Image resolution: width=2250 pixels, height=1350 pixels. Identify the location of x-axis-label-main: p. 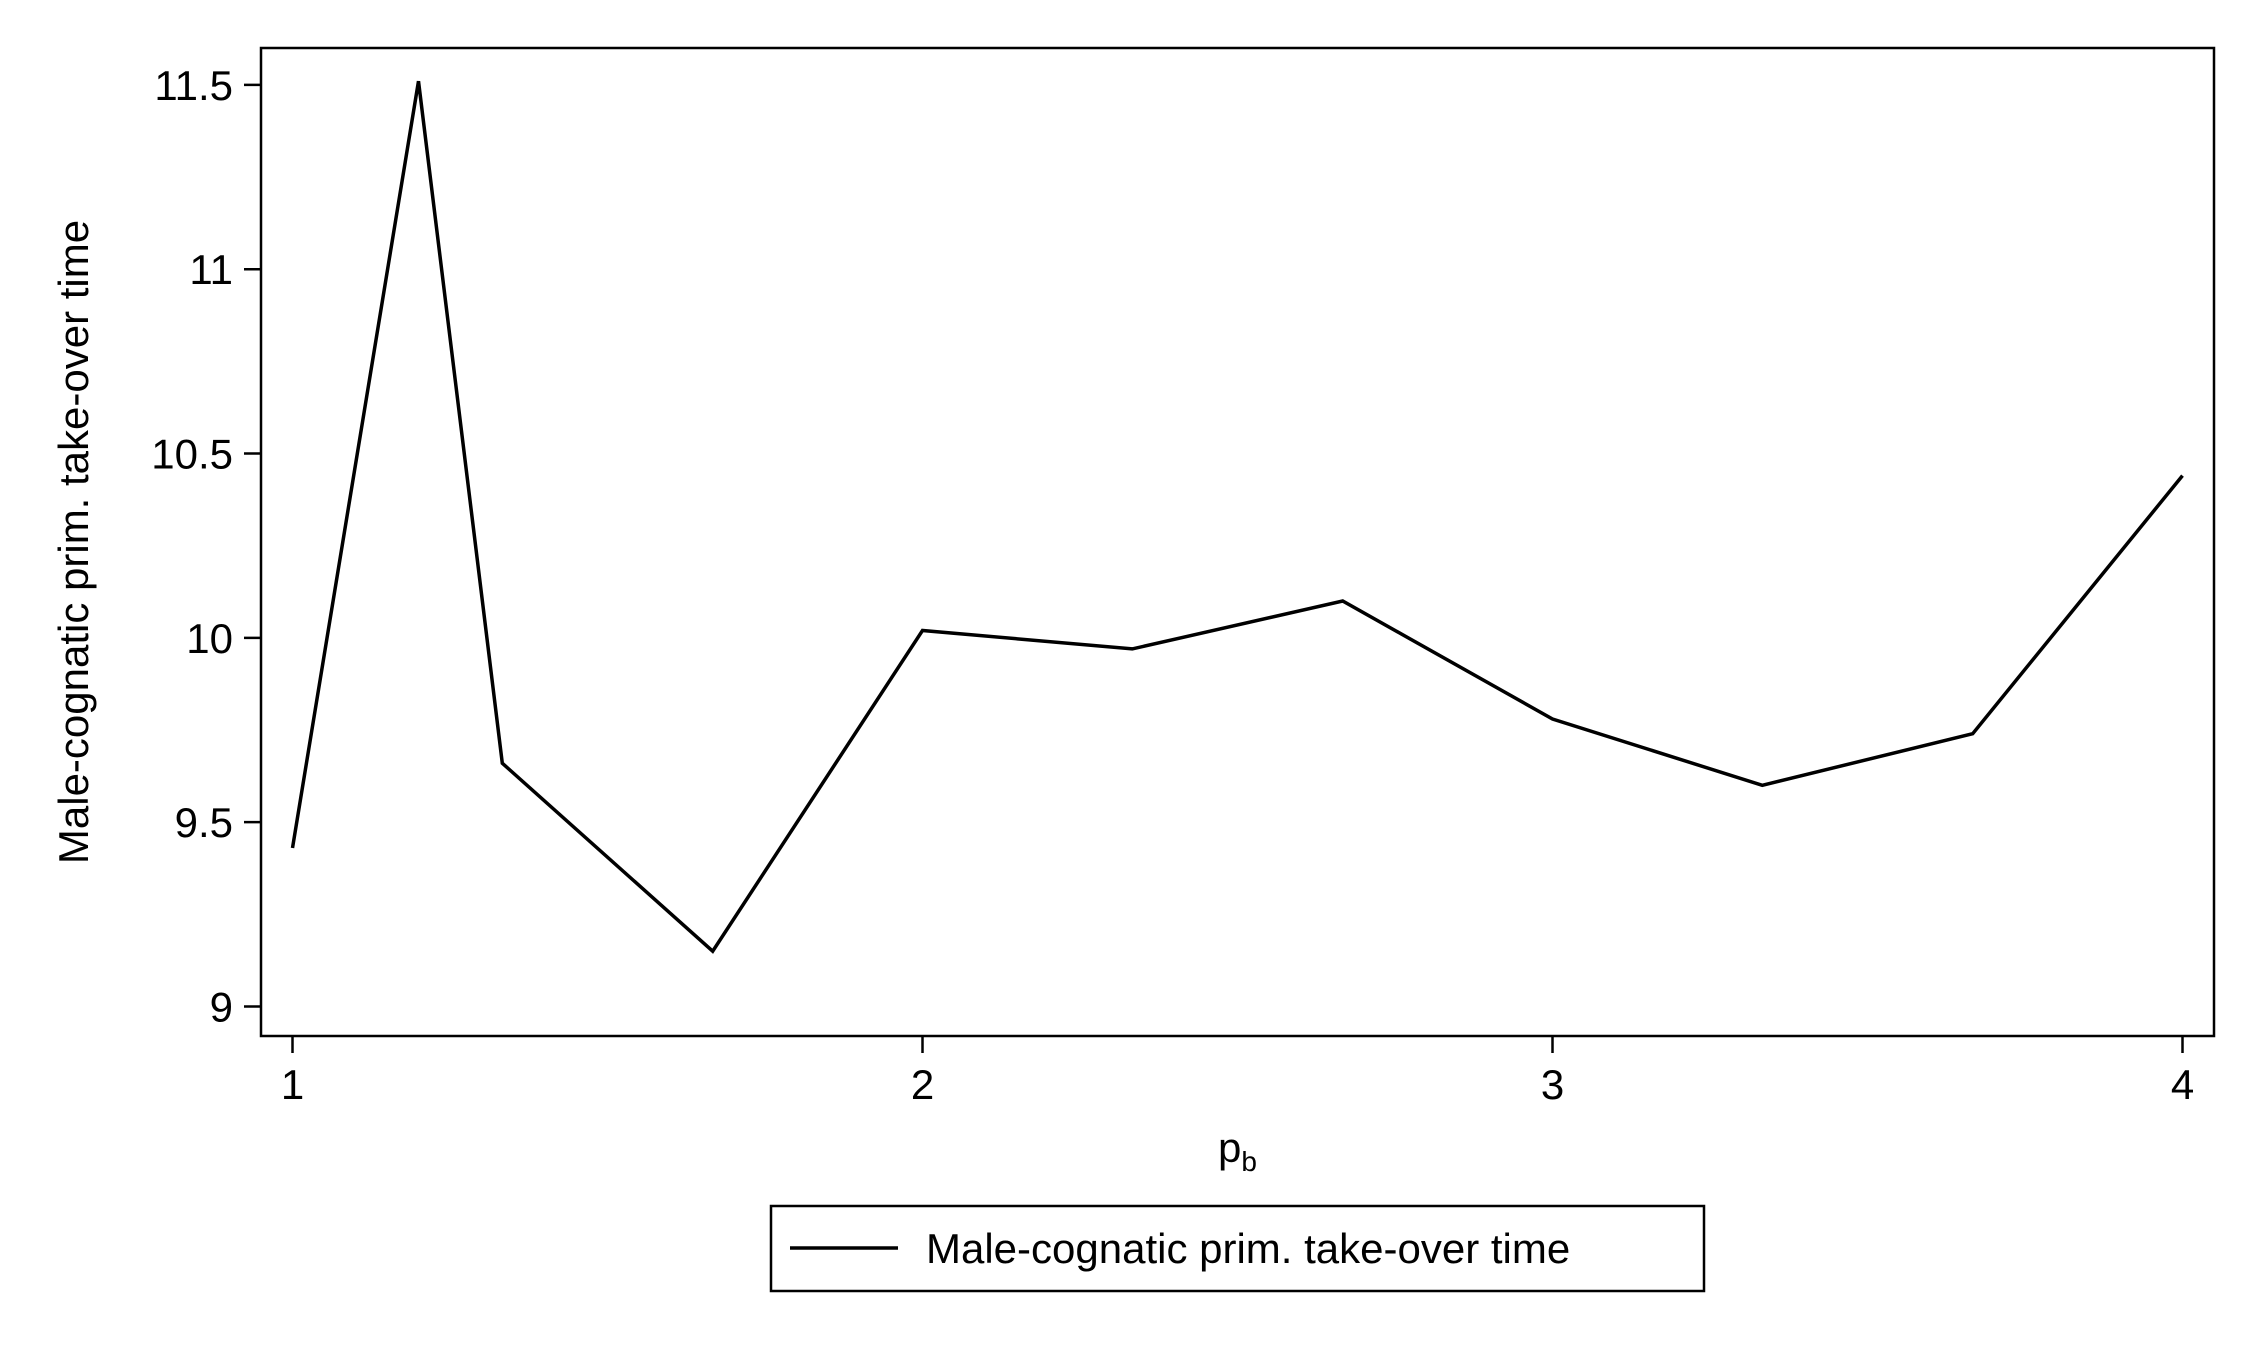
(1229, 1147).